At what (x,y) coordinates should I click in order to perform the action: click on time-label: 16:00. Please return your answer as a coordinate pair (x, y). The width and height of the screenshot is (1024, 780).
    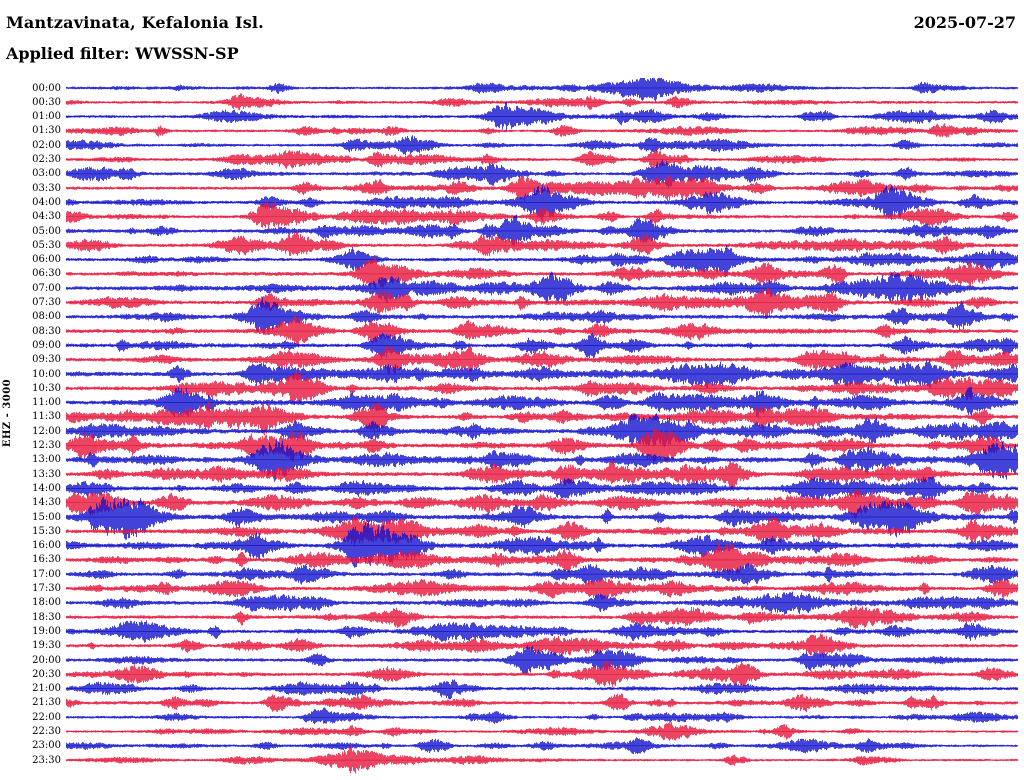
    Looking at the image, I should click on (46, 546).